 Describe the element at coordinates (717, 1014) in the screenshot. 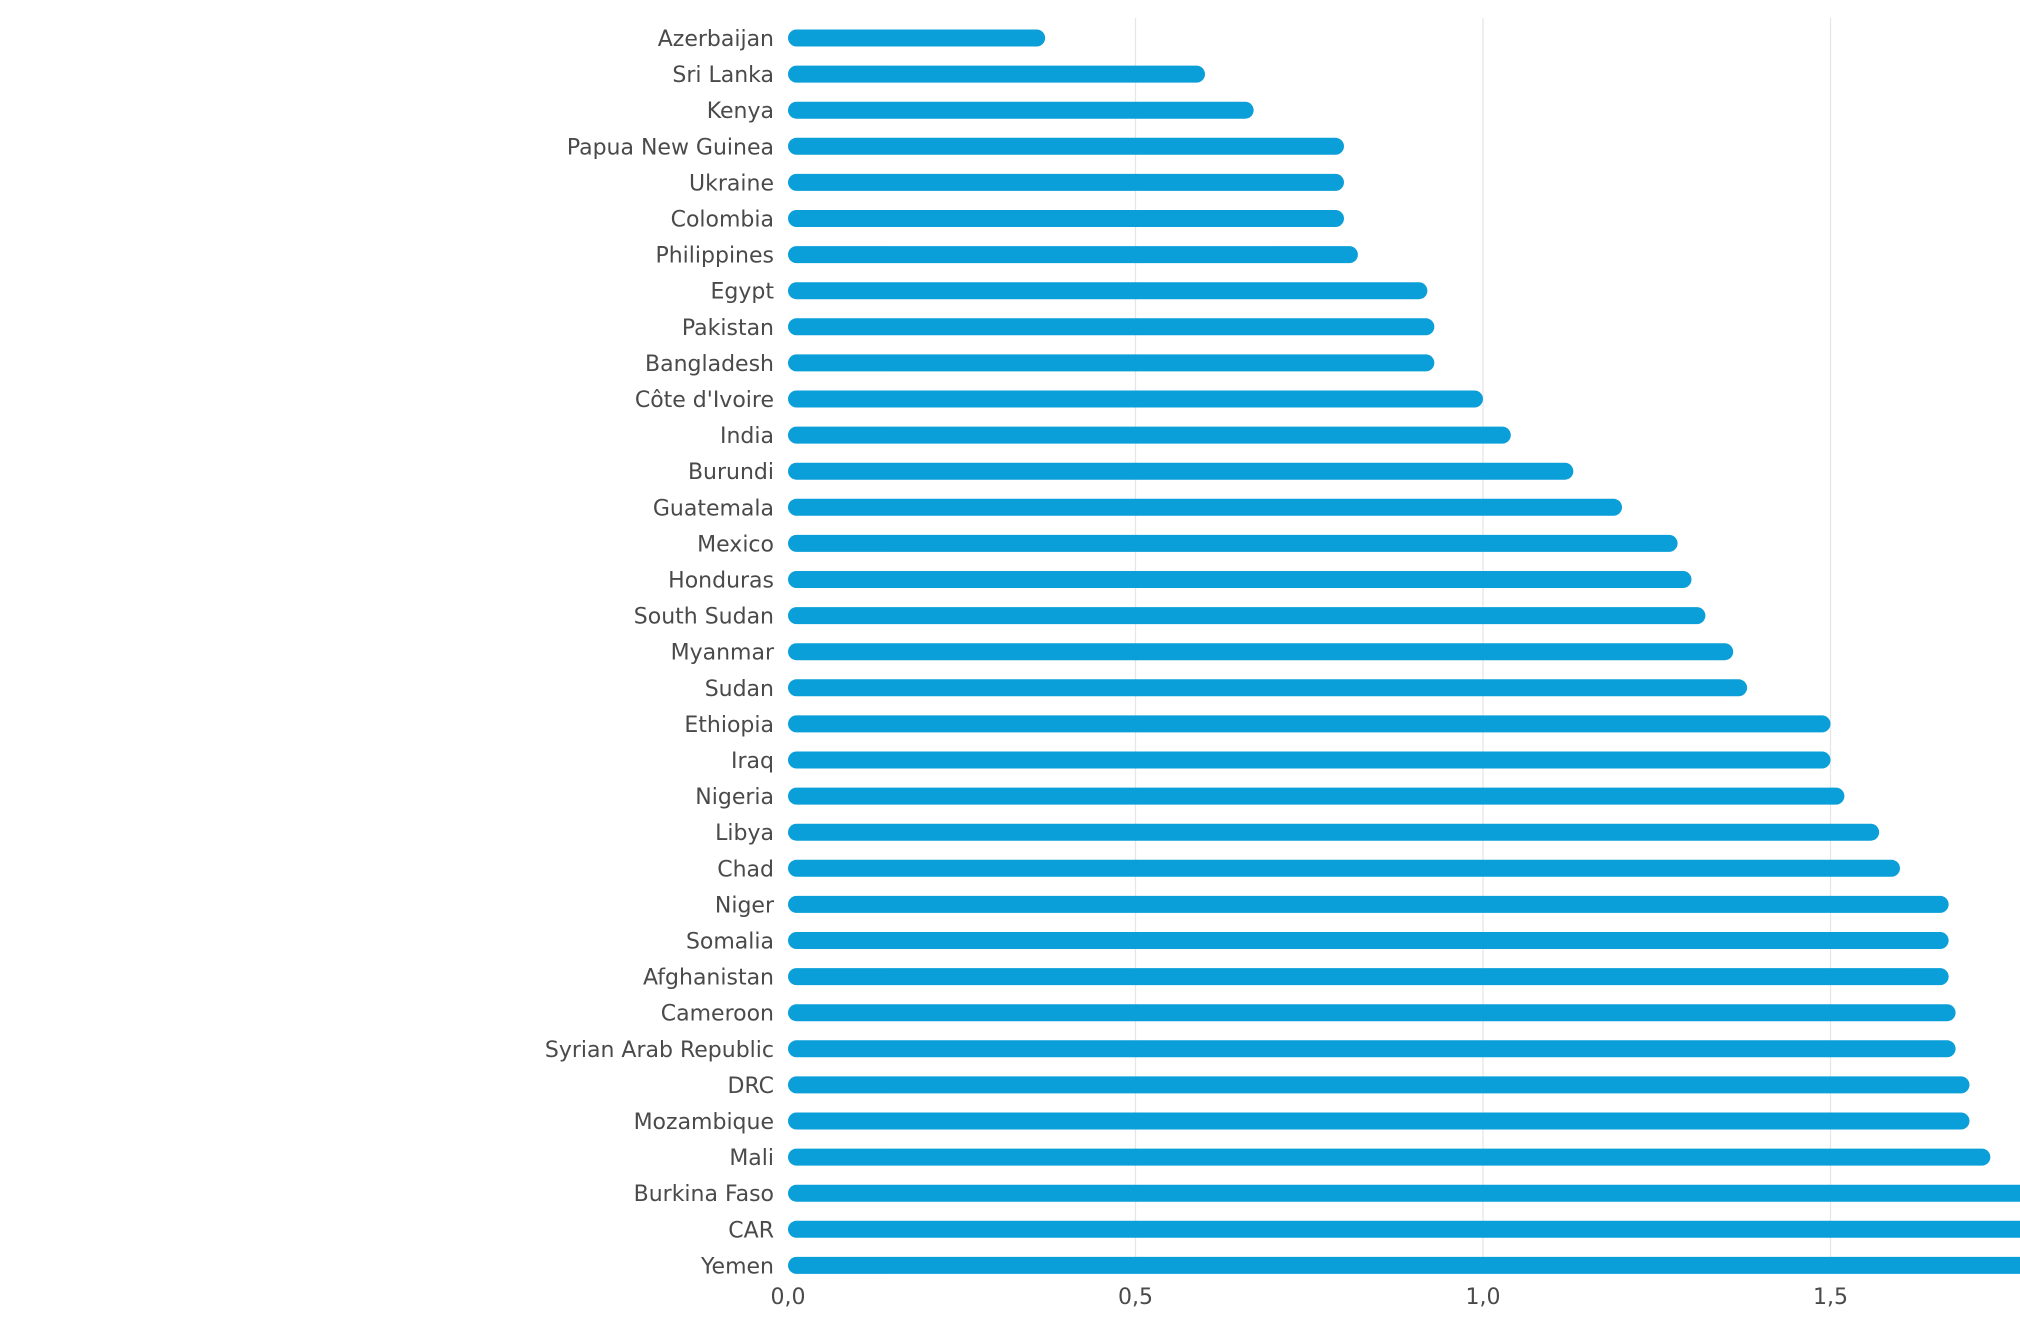

I see `category-label: Cameroon` at that location.